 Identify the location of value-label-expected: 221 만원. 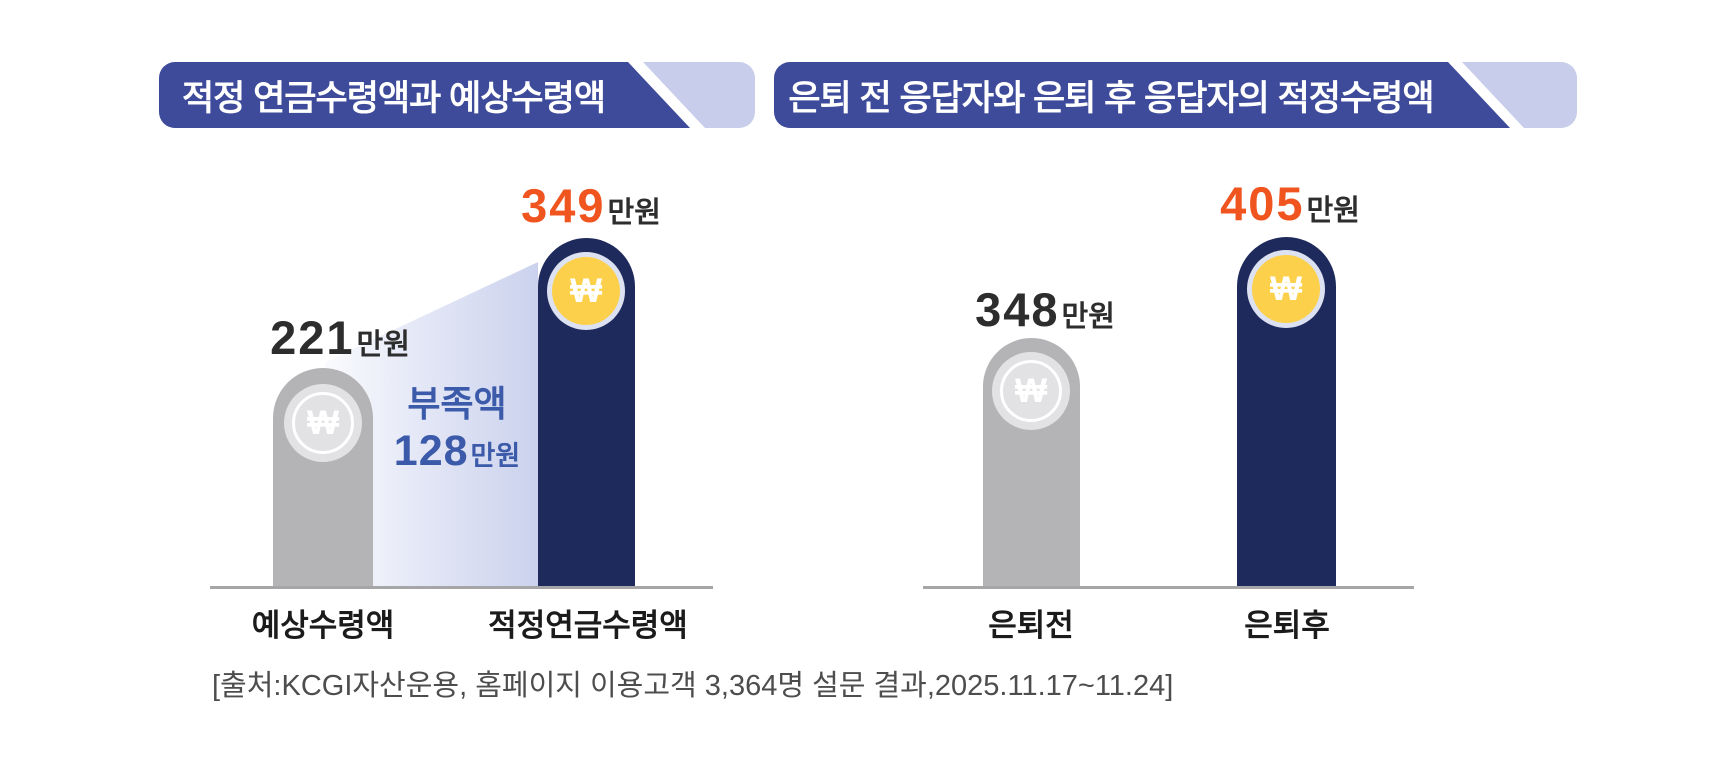
(340, 337).